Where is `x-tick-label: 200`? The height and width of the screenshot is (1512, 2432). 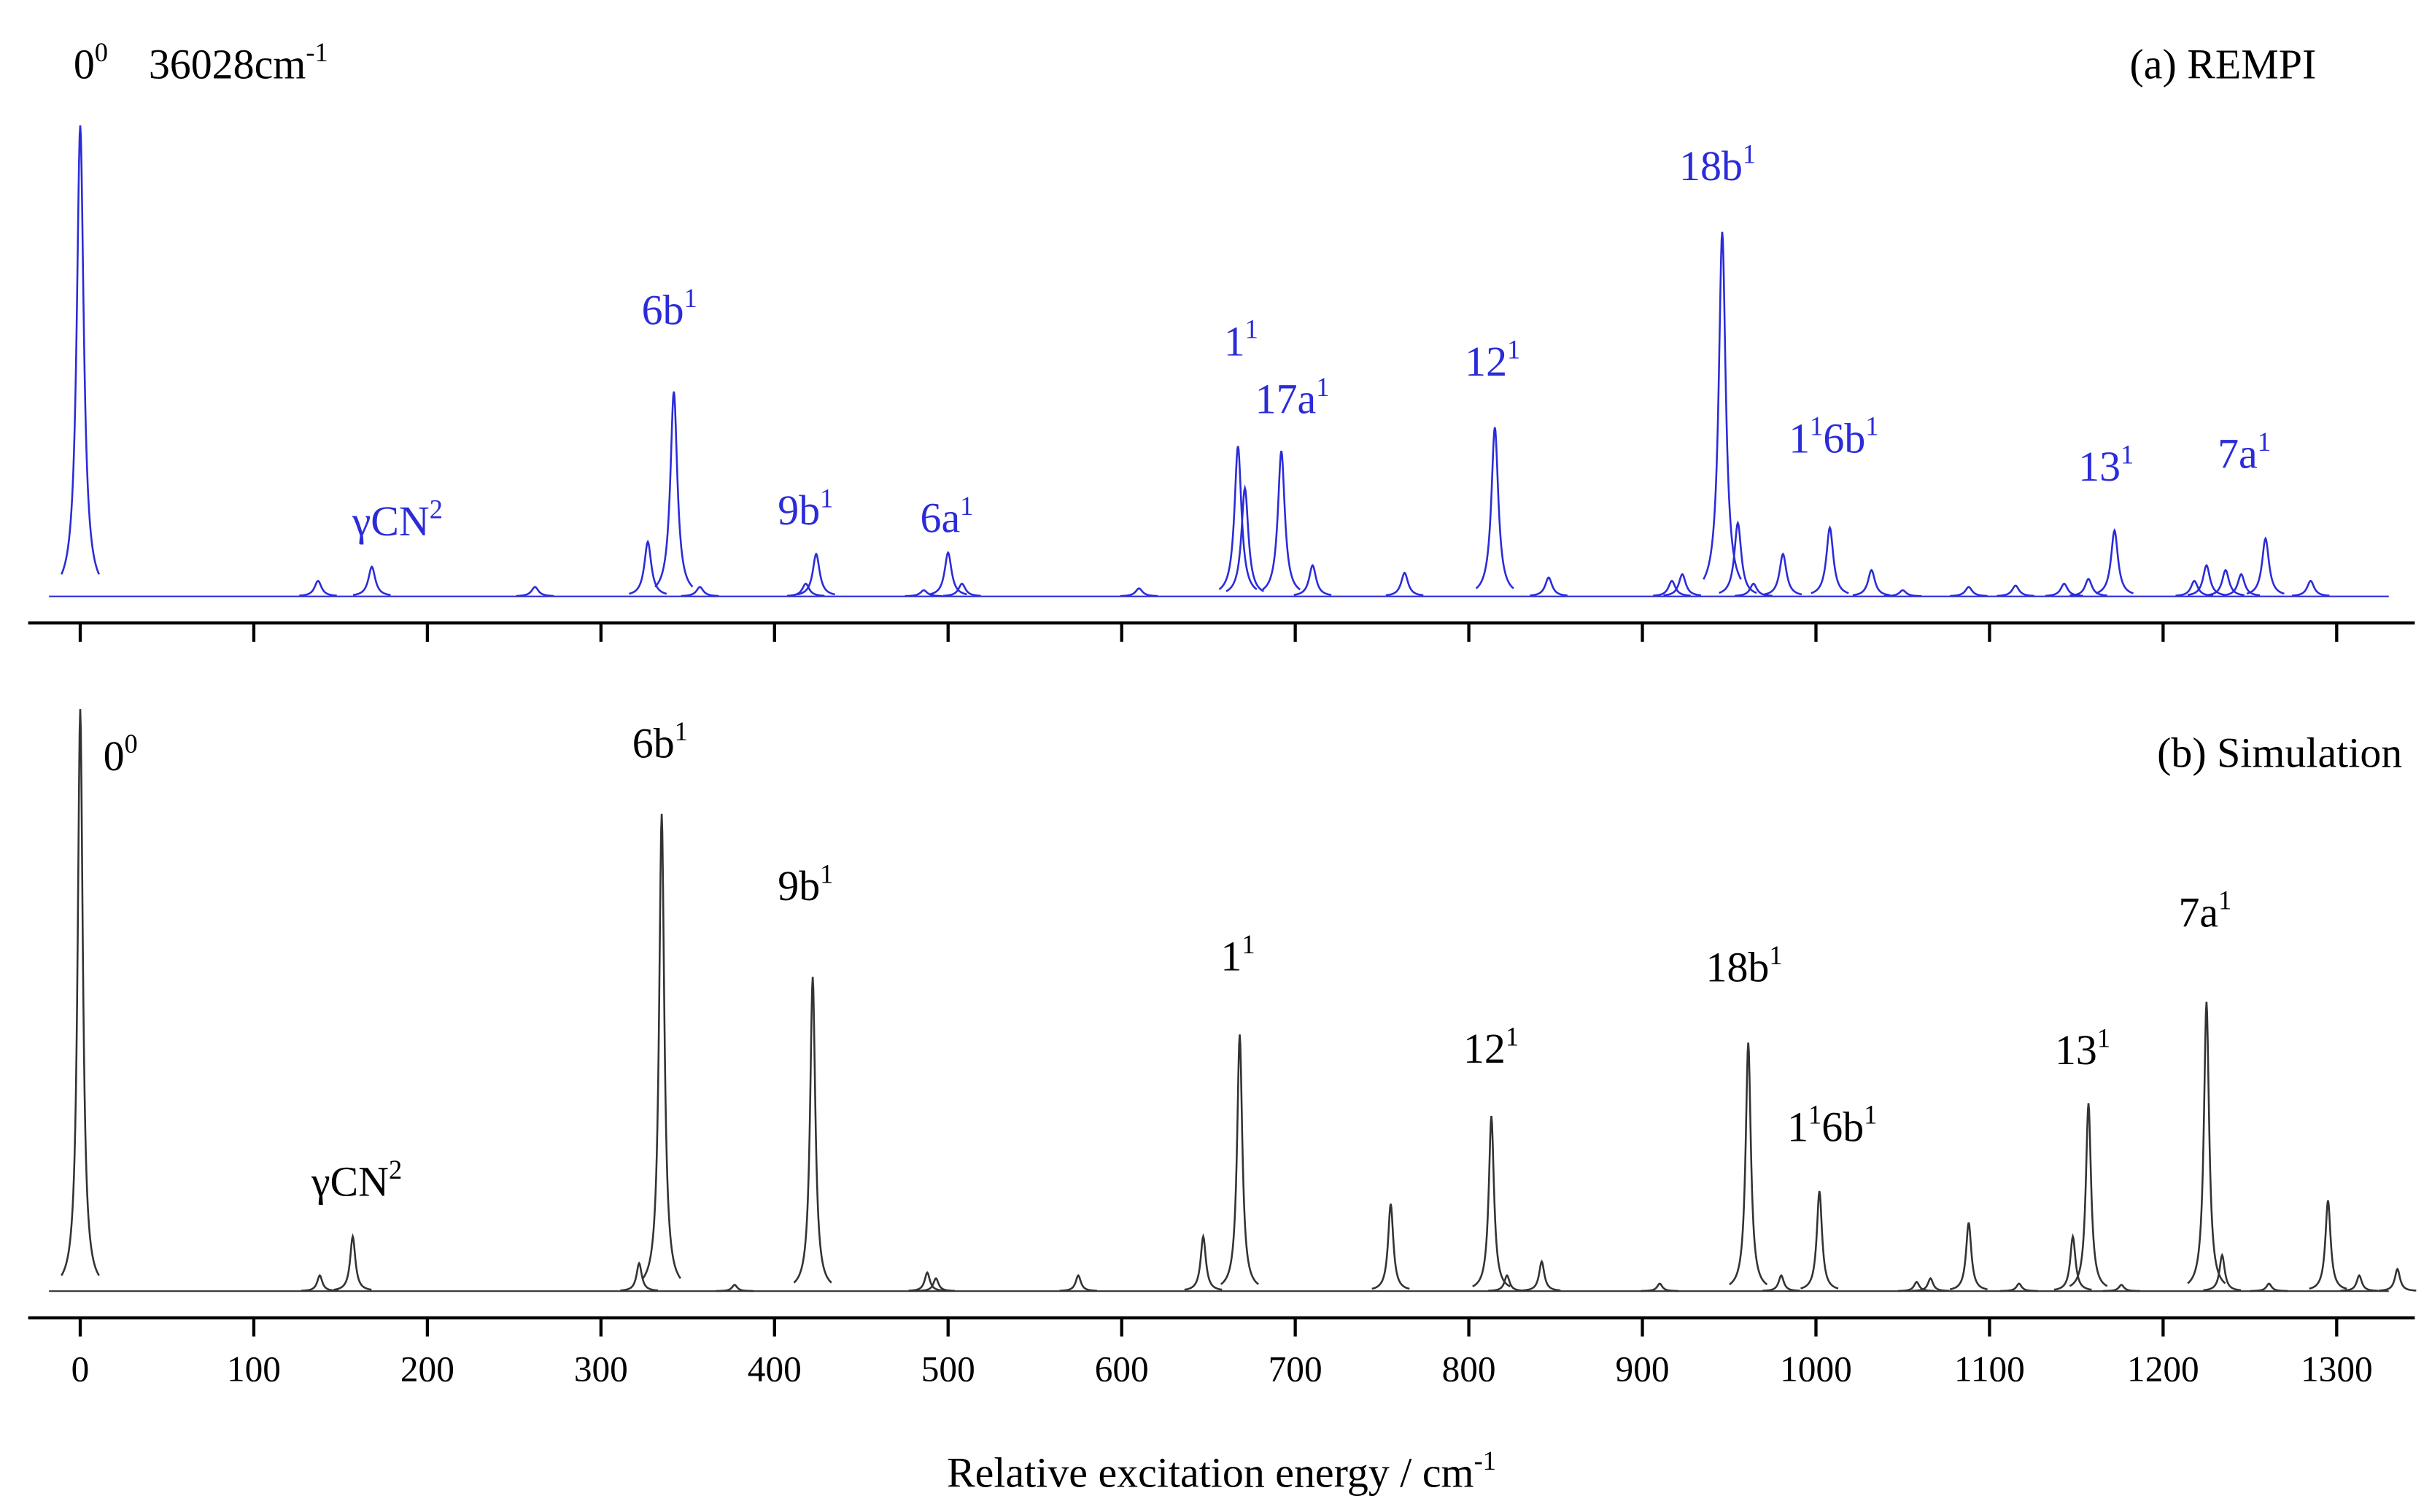
x-tick-label: 200 is located at coordinates (427, 1369).